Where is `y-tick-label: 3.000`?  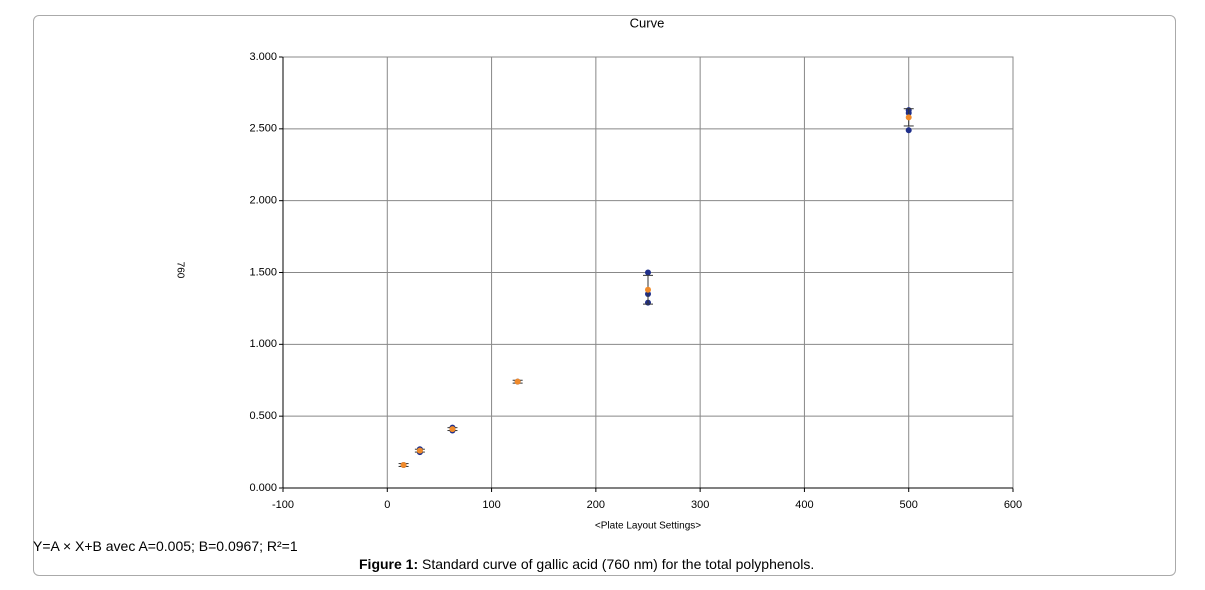 y-tick-label: 3.000 is located at coordinates (263, 57).